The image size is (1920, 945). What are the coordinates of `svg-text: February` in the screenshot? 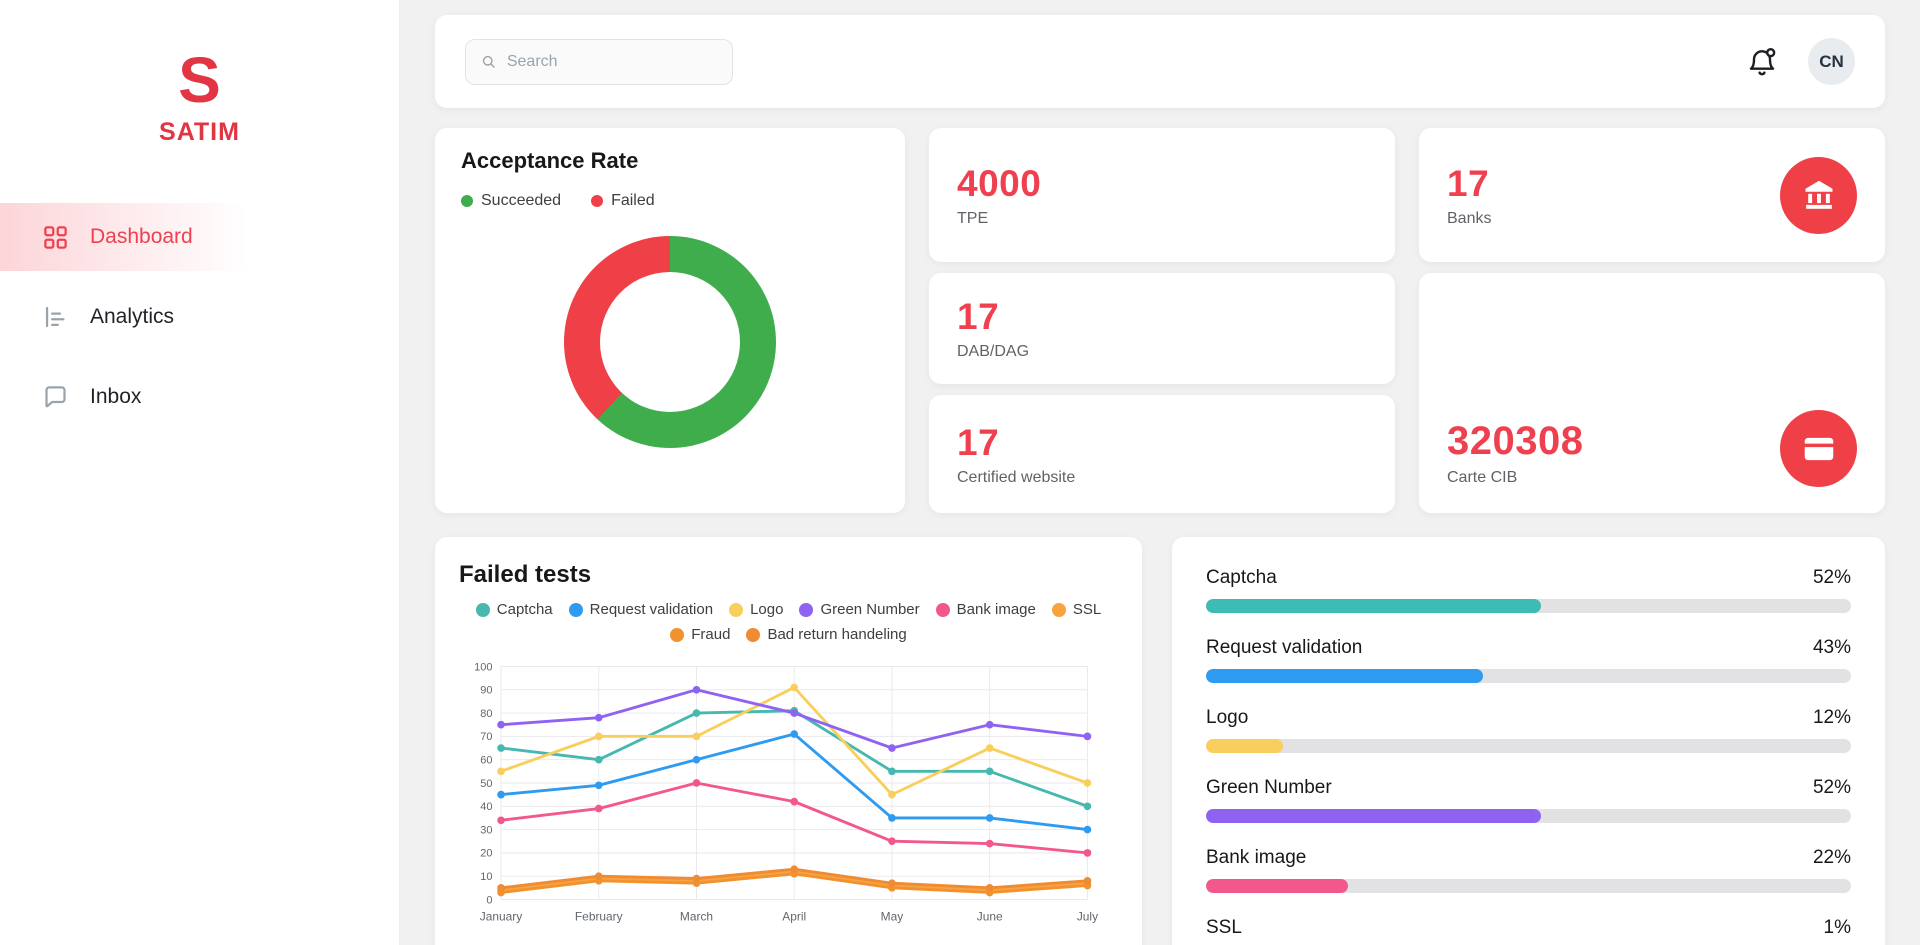 It's located at (599, 917).